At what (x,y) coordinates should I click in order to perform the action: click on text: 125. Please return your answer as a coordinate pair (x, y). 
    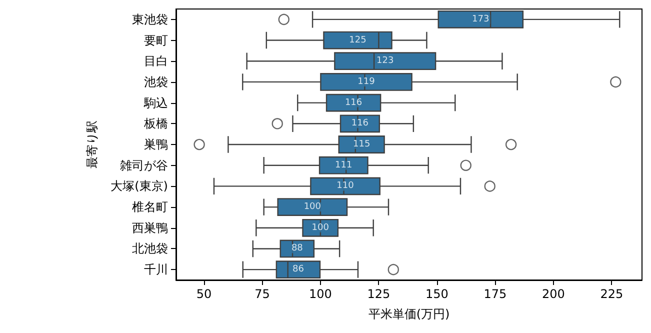
    Looking at the image, I should click on (357, 40).